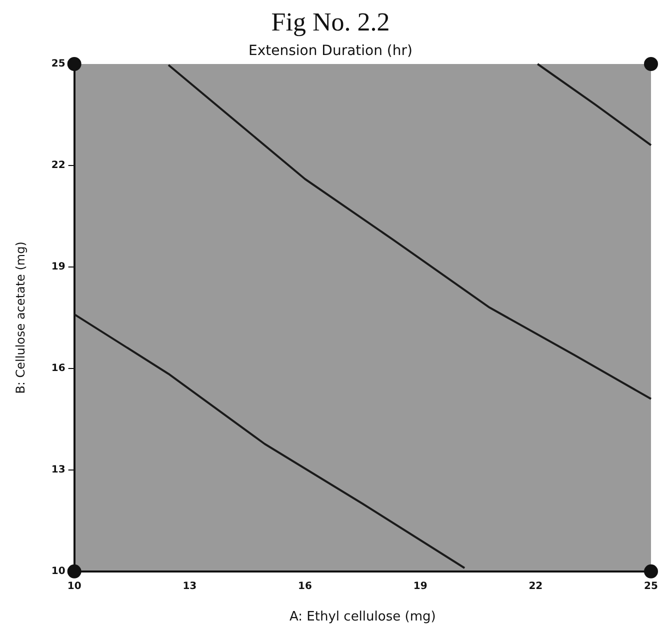 This screenshot has height=639, width=663. Describe the element at coordinates (330, 51) in the screenshot. I see `chart-subtitle: Extension Duration (hr)` at that location.